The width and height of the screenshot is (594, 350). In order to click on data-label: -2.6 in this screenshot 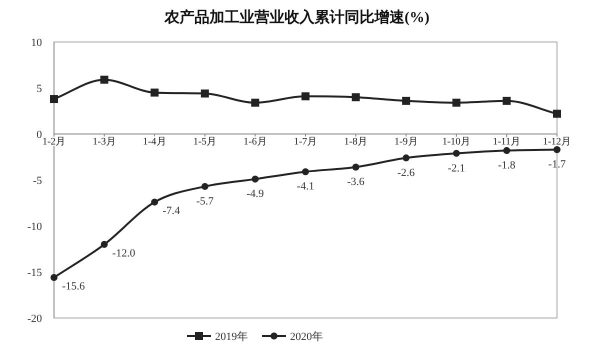, I will do `click(406, 172)`.